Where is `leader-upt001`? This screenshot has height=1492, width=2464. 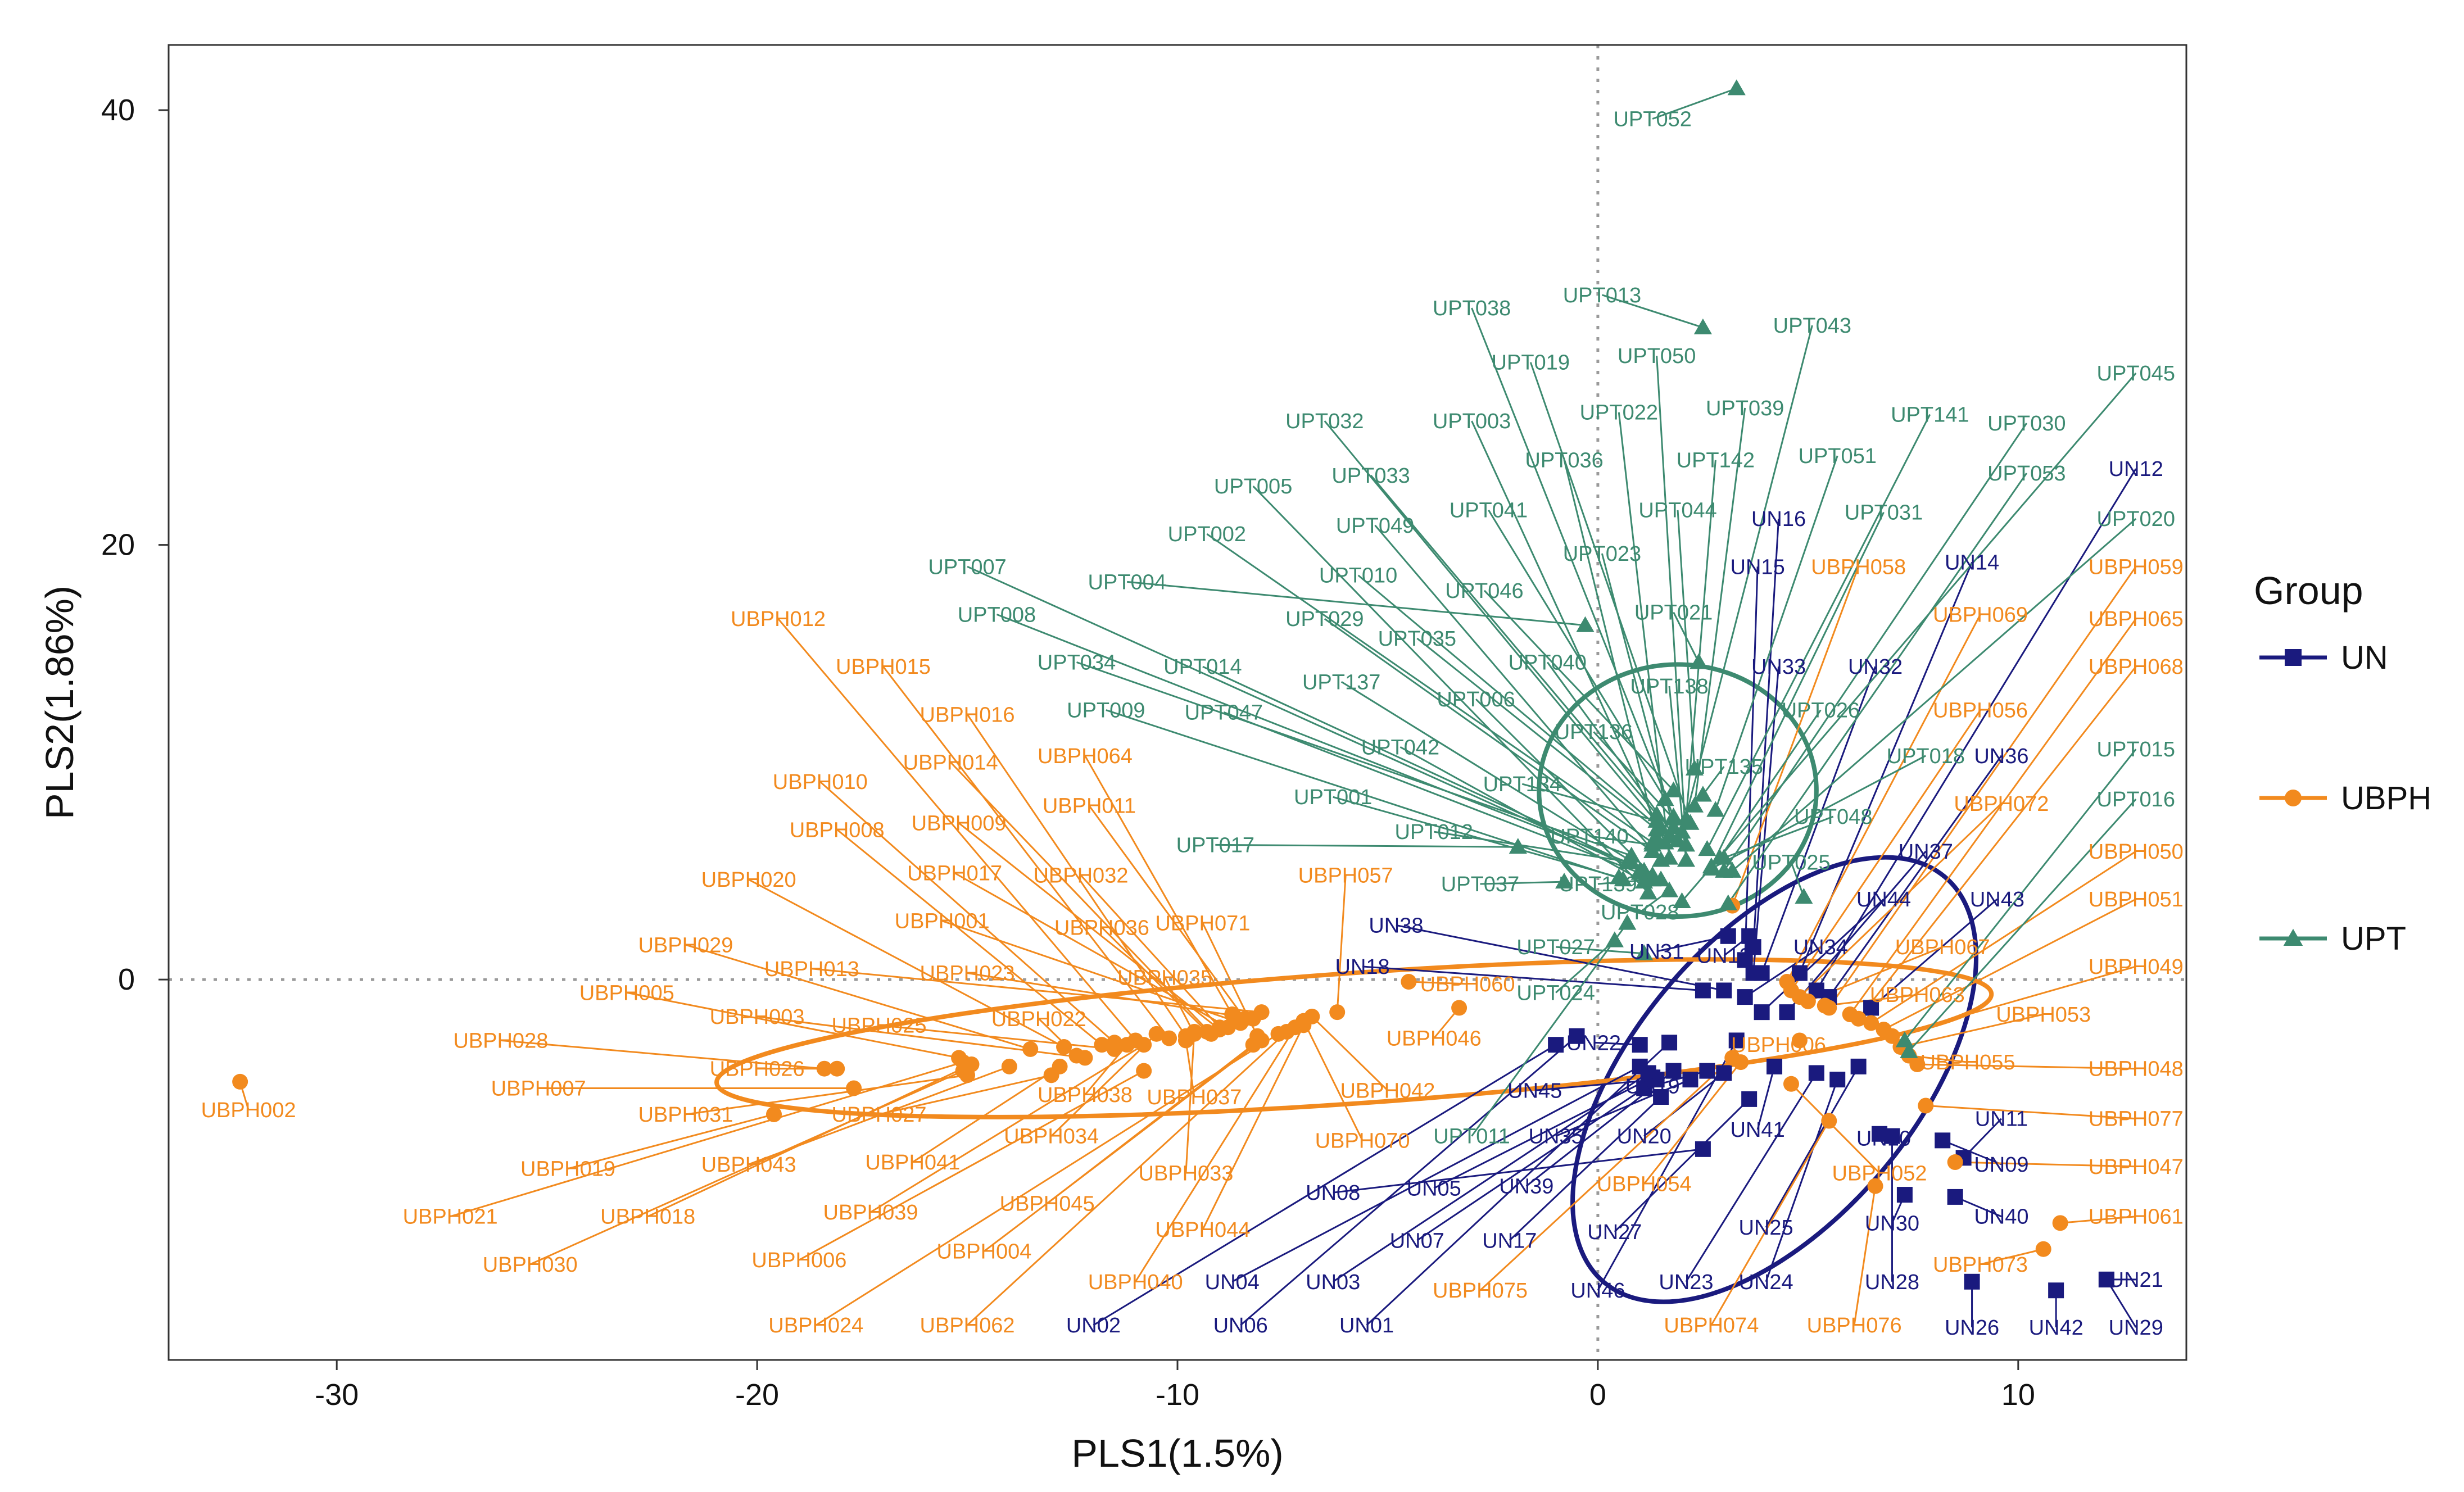
leader-upt001 is located at coordinates (1476, 837).